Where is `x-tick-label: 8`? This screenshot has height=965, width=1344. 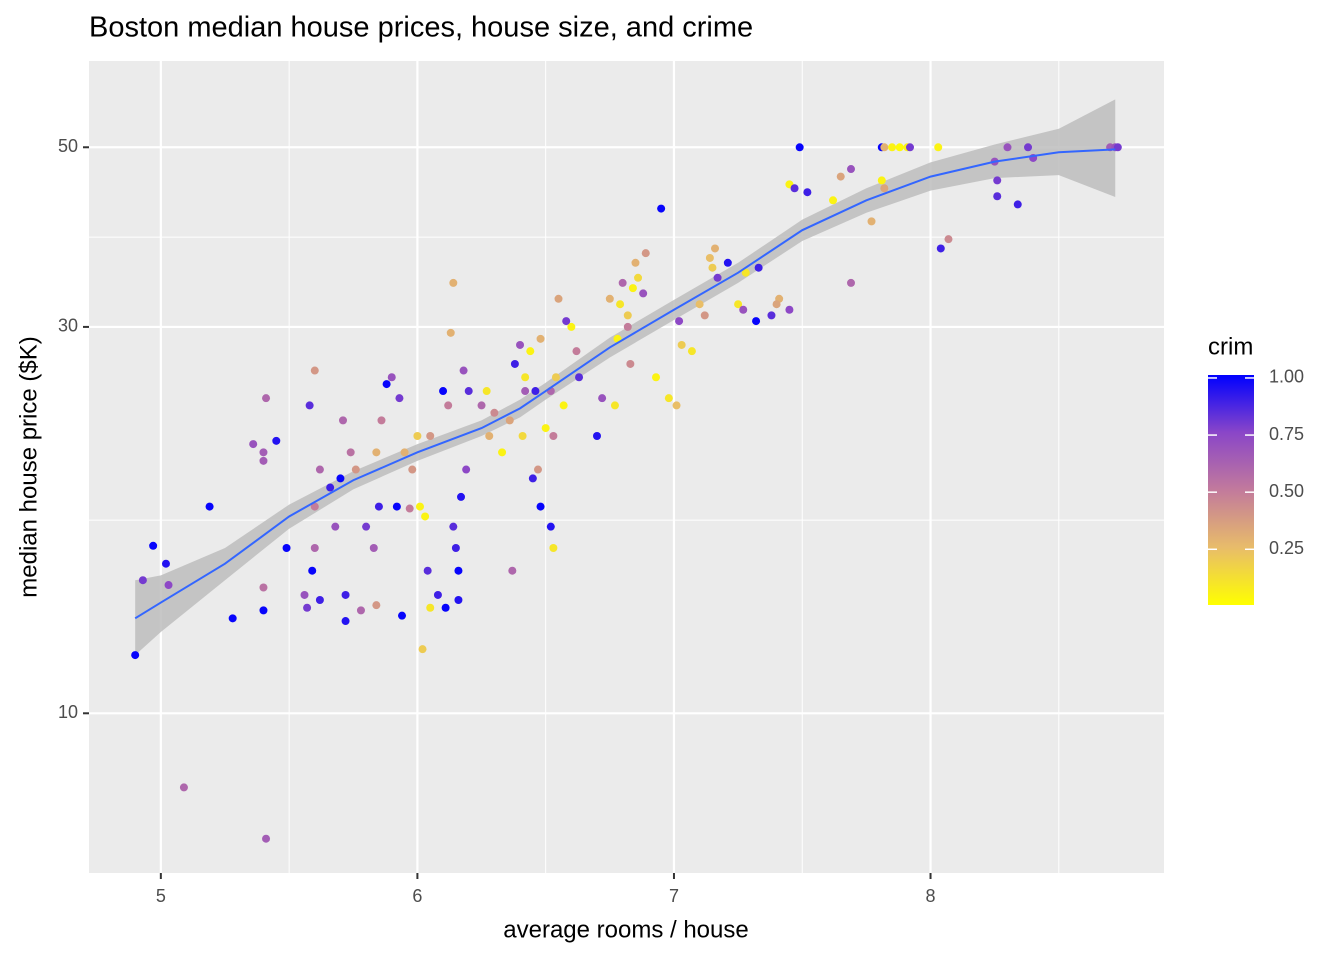 x-tick-label: 8 is located at coordinates (931, 896).